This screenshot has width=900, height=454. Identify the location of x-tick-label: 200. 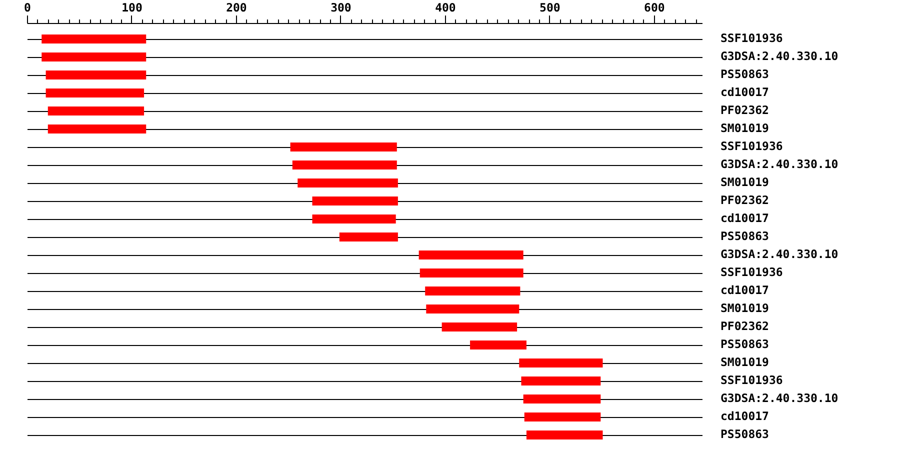
(236, 7).